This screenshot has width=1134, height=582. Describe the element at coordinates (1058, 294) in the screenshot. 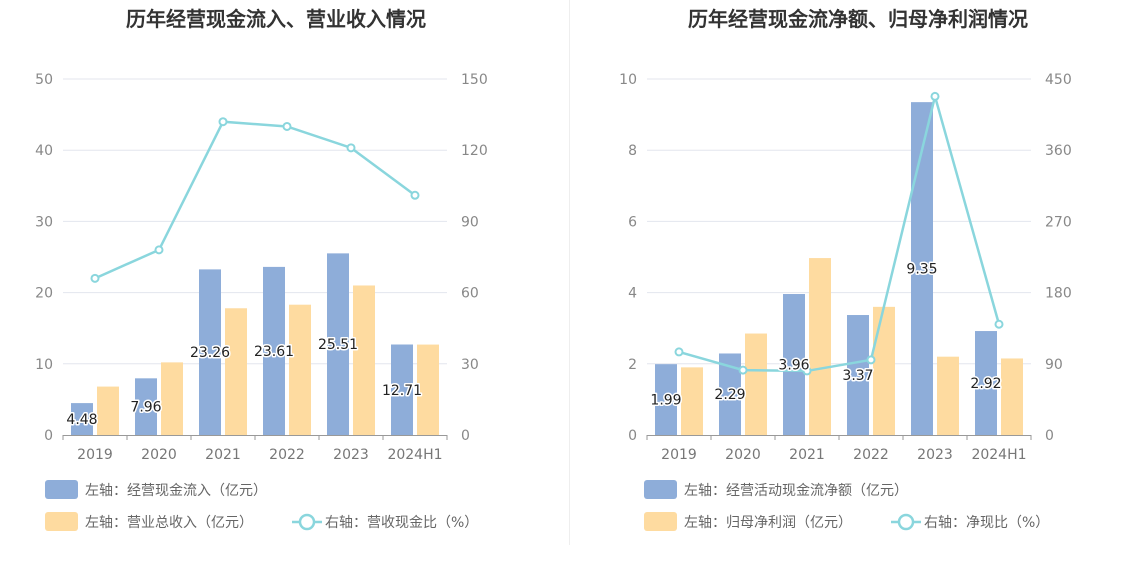

I see `y-right-tick-label: 180` at that location.